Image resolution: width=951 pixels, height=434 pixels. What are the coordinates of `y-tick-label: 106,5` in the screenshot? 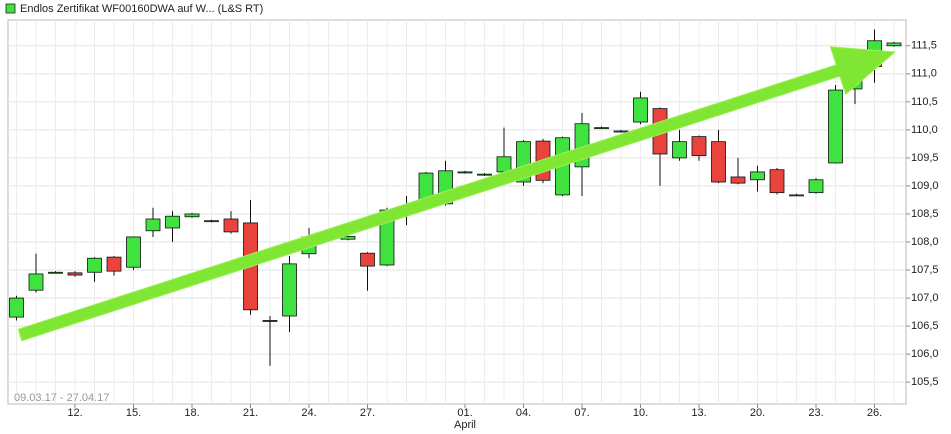 It's located at (925, 326).